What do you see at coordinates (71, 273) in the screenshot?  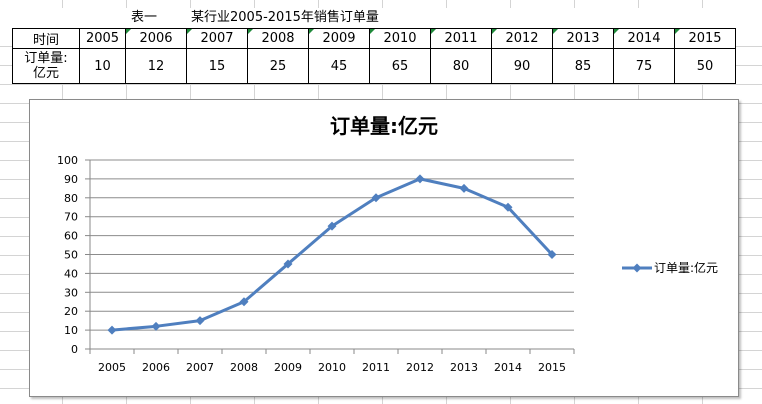 I see `y-tick-label: 40` at bounding box center [71, 273].